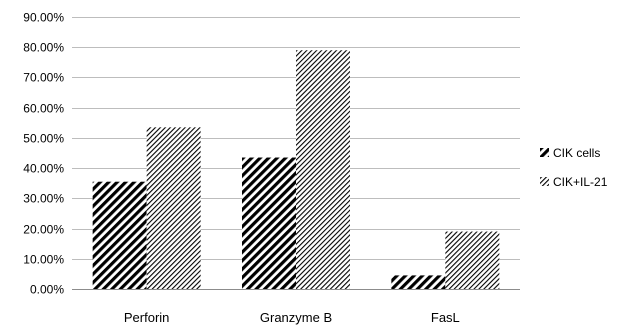  I want to click on y-tick-label: 20.00%, so click(43, 230).